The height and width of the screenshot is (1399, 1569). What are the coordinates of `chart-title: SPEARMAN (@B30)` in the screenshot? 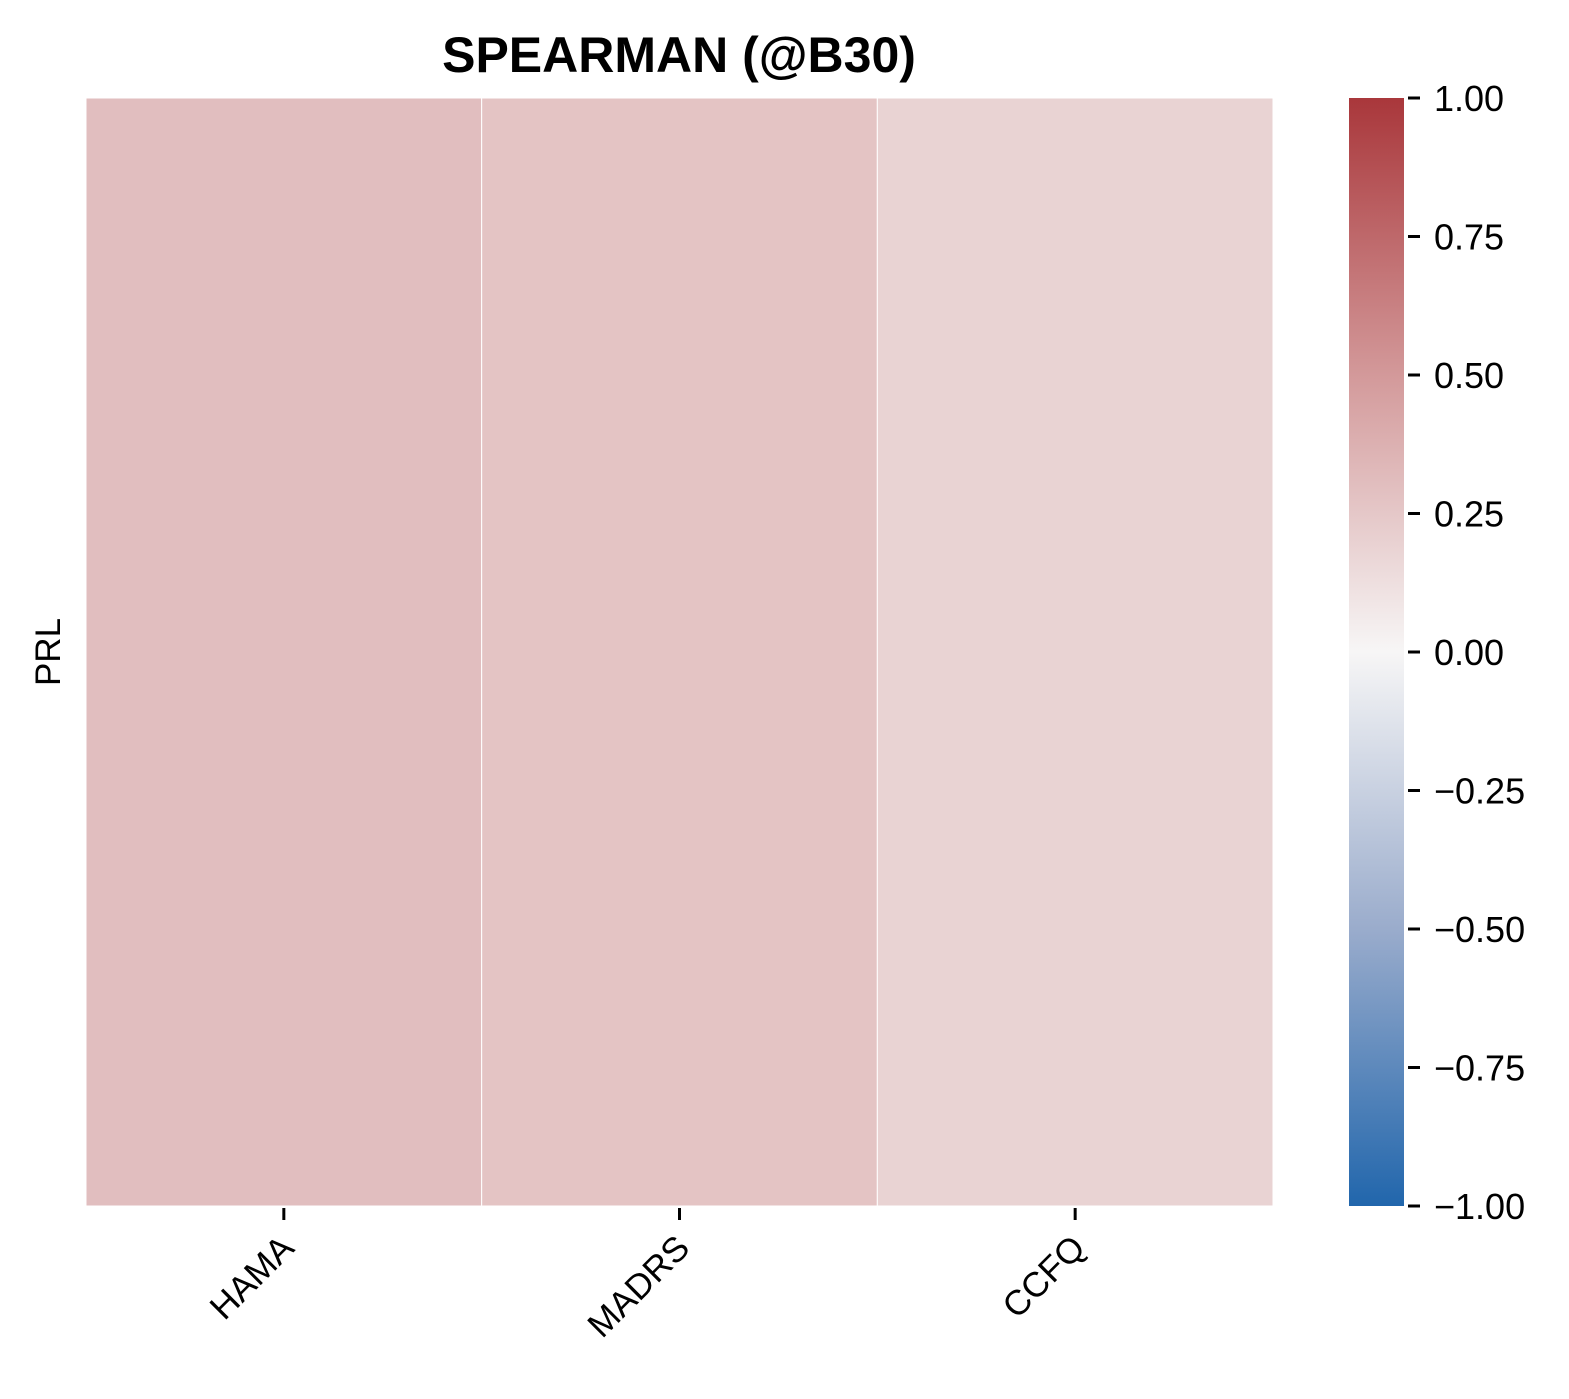 It's located at (679, 55).